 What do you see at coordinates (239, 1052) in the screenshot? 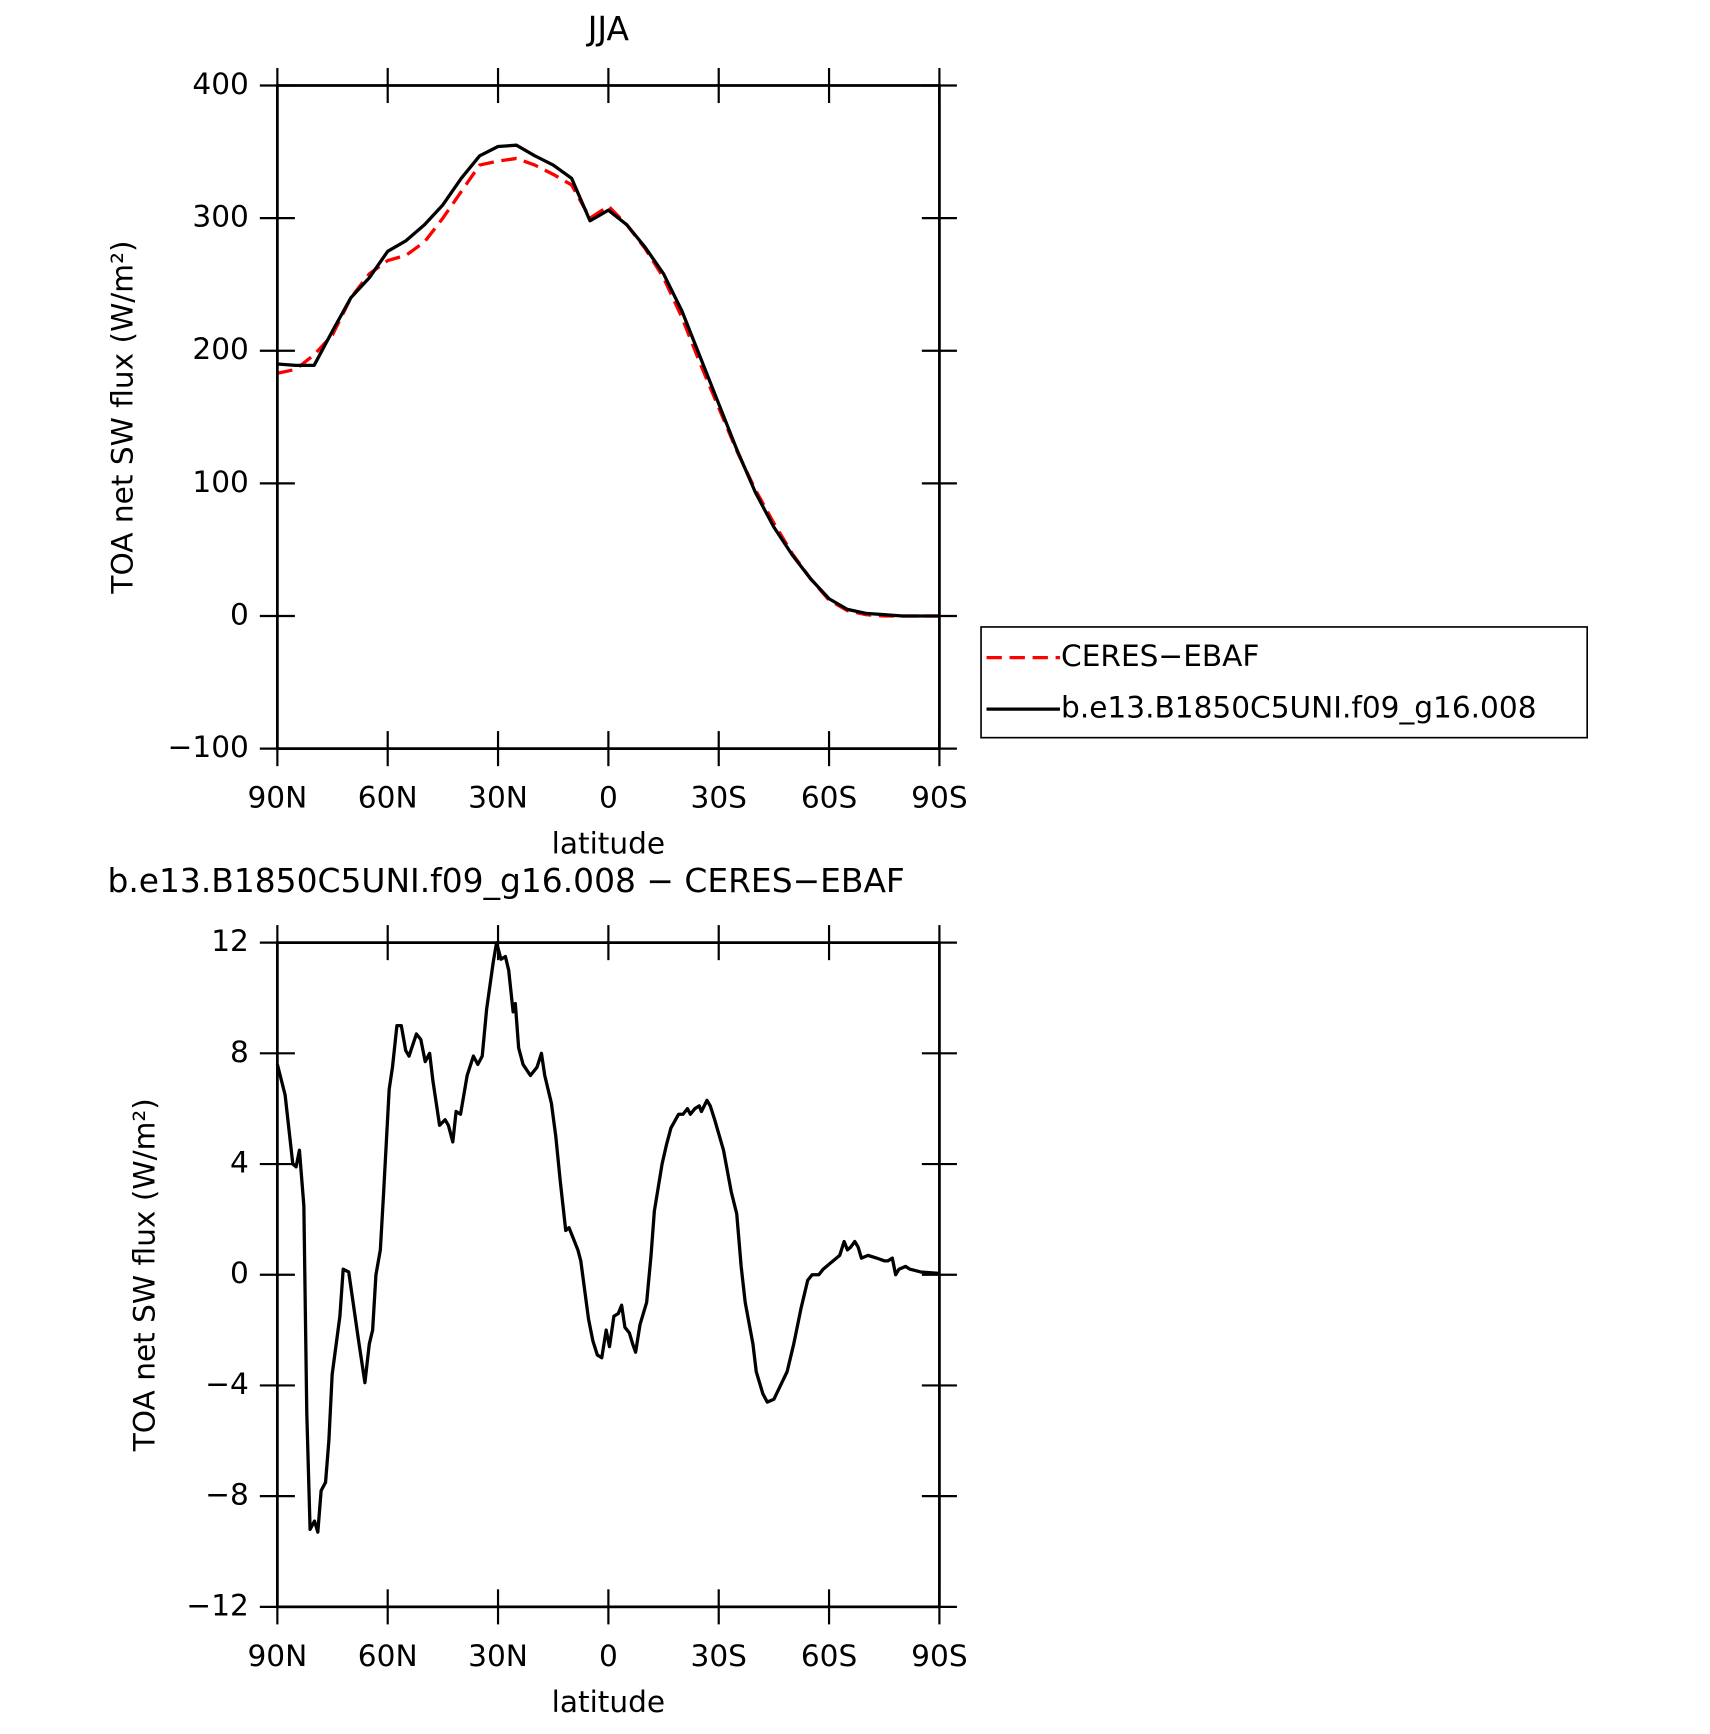
I see `y-tick-label: 8` at bounding box center [239, 1052].